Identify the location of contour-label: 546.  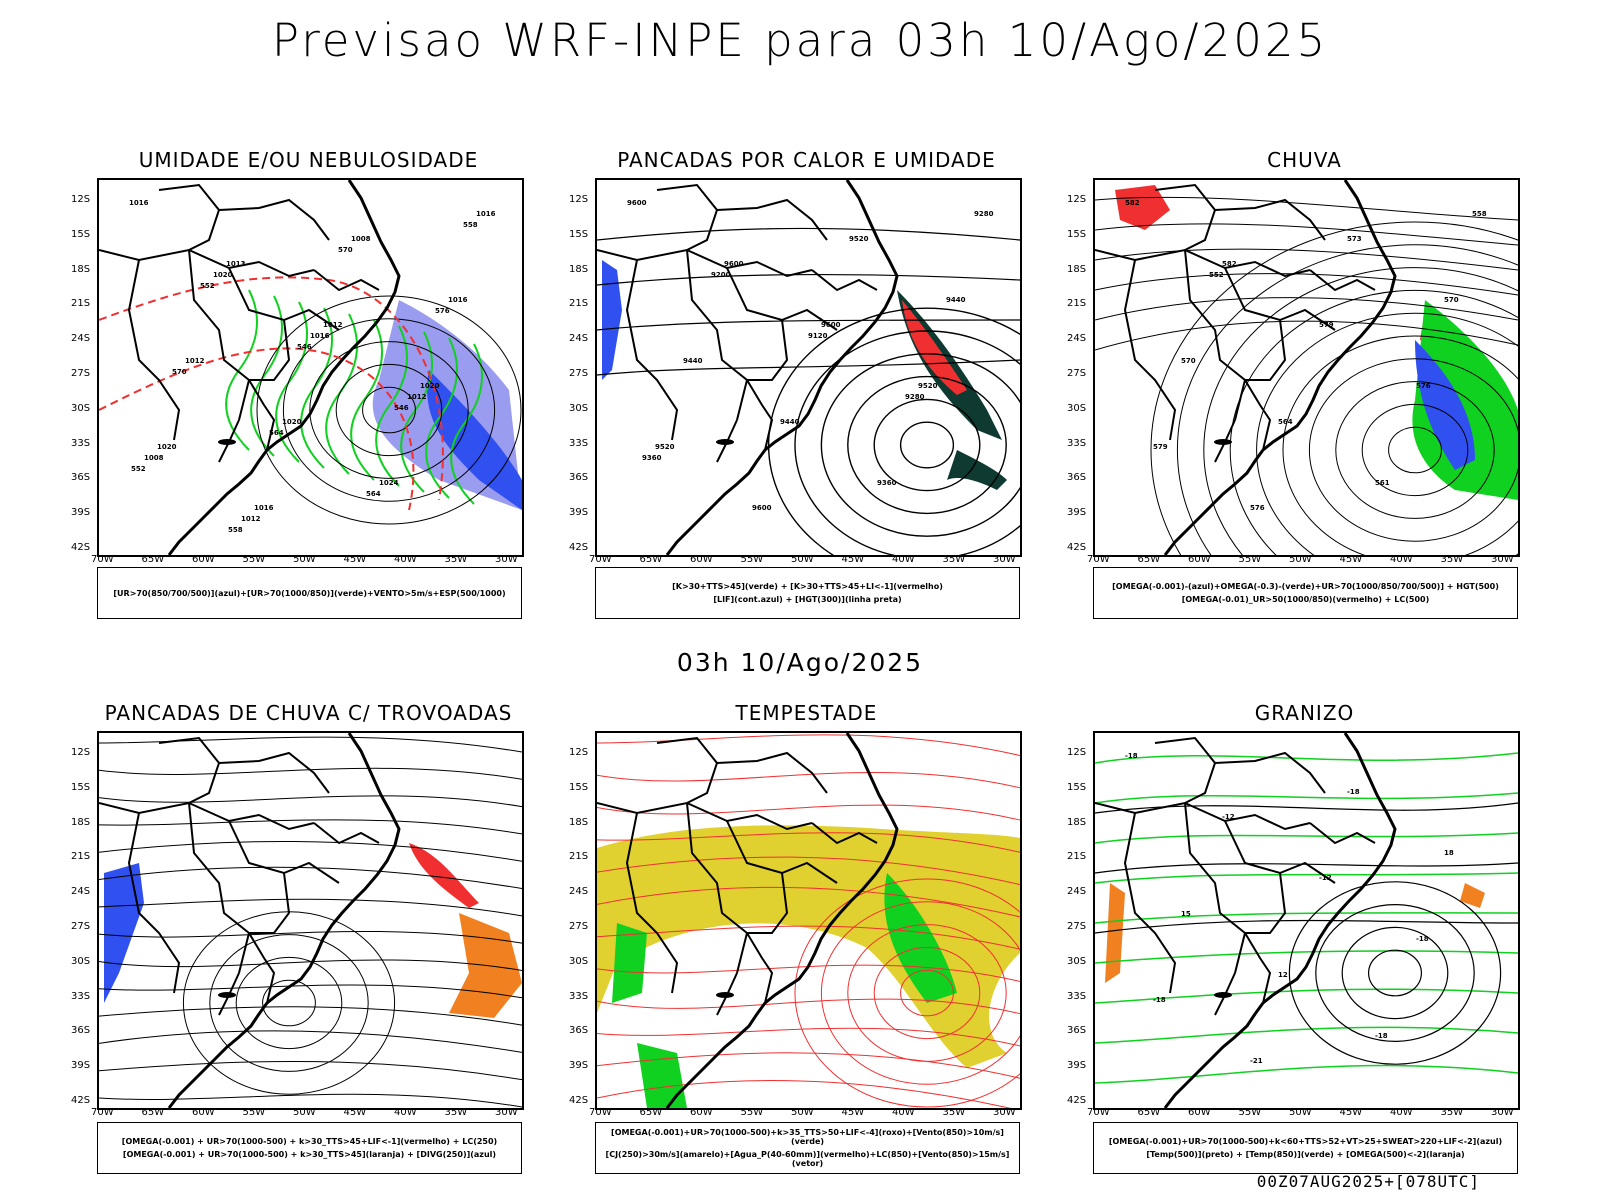
(401, 408).